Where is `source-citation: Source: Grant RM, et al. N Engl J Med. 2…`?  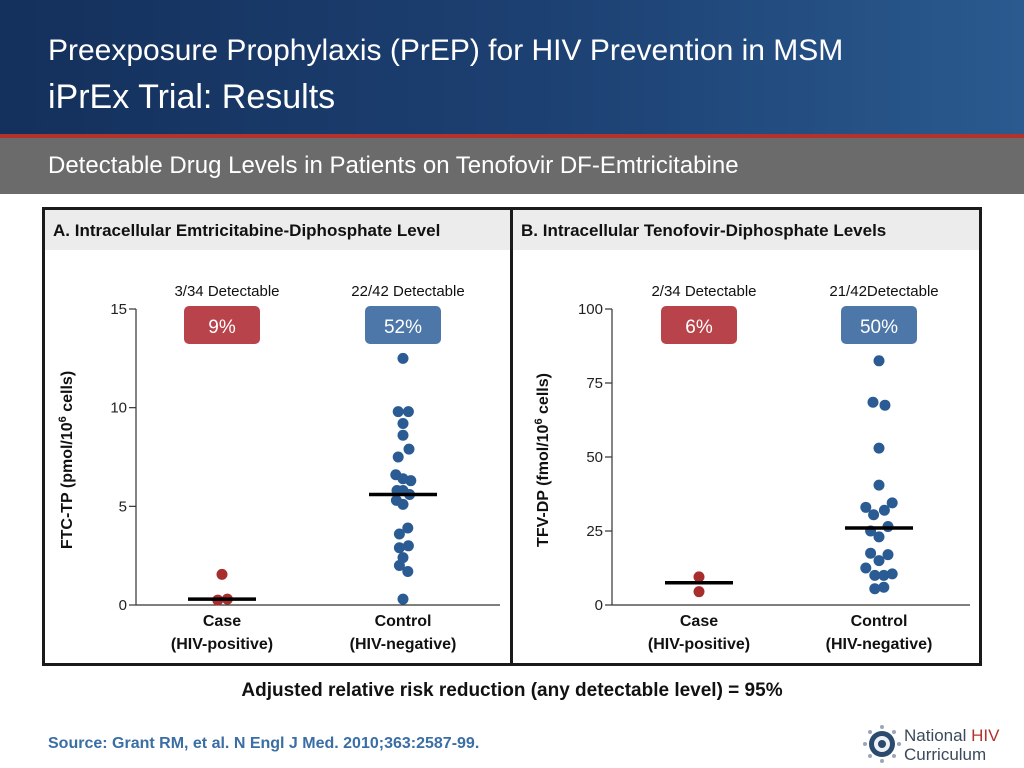 source-citation: Source: Grant RM, et al. N Engl J Med. 2… is located at coordinates (264, 743).